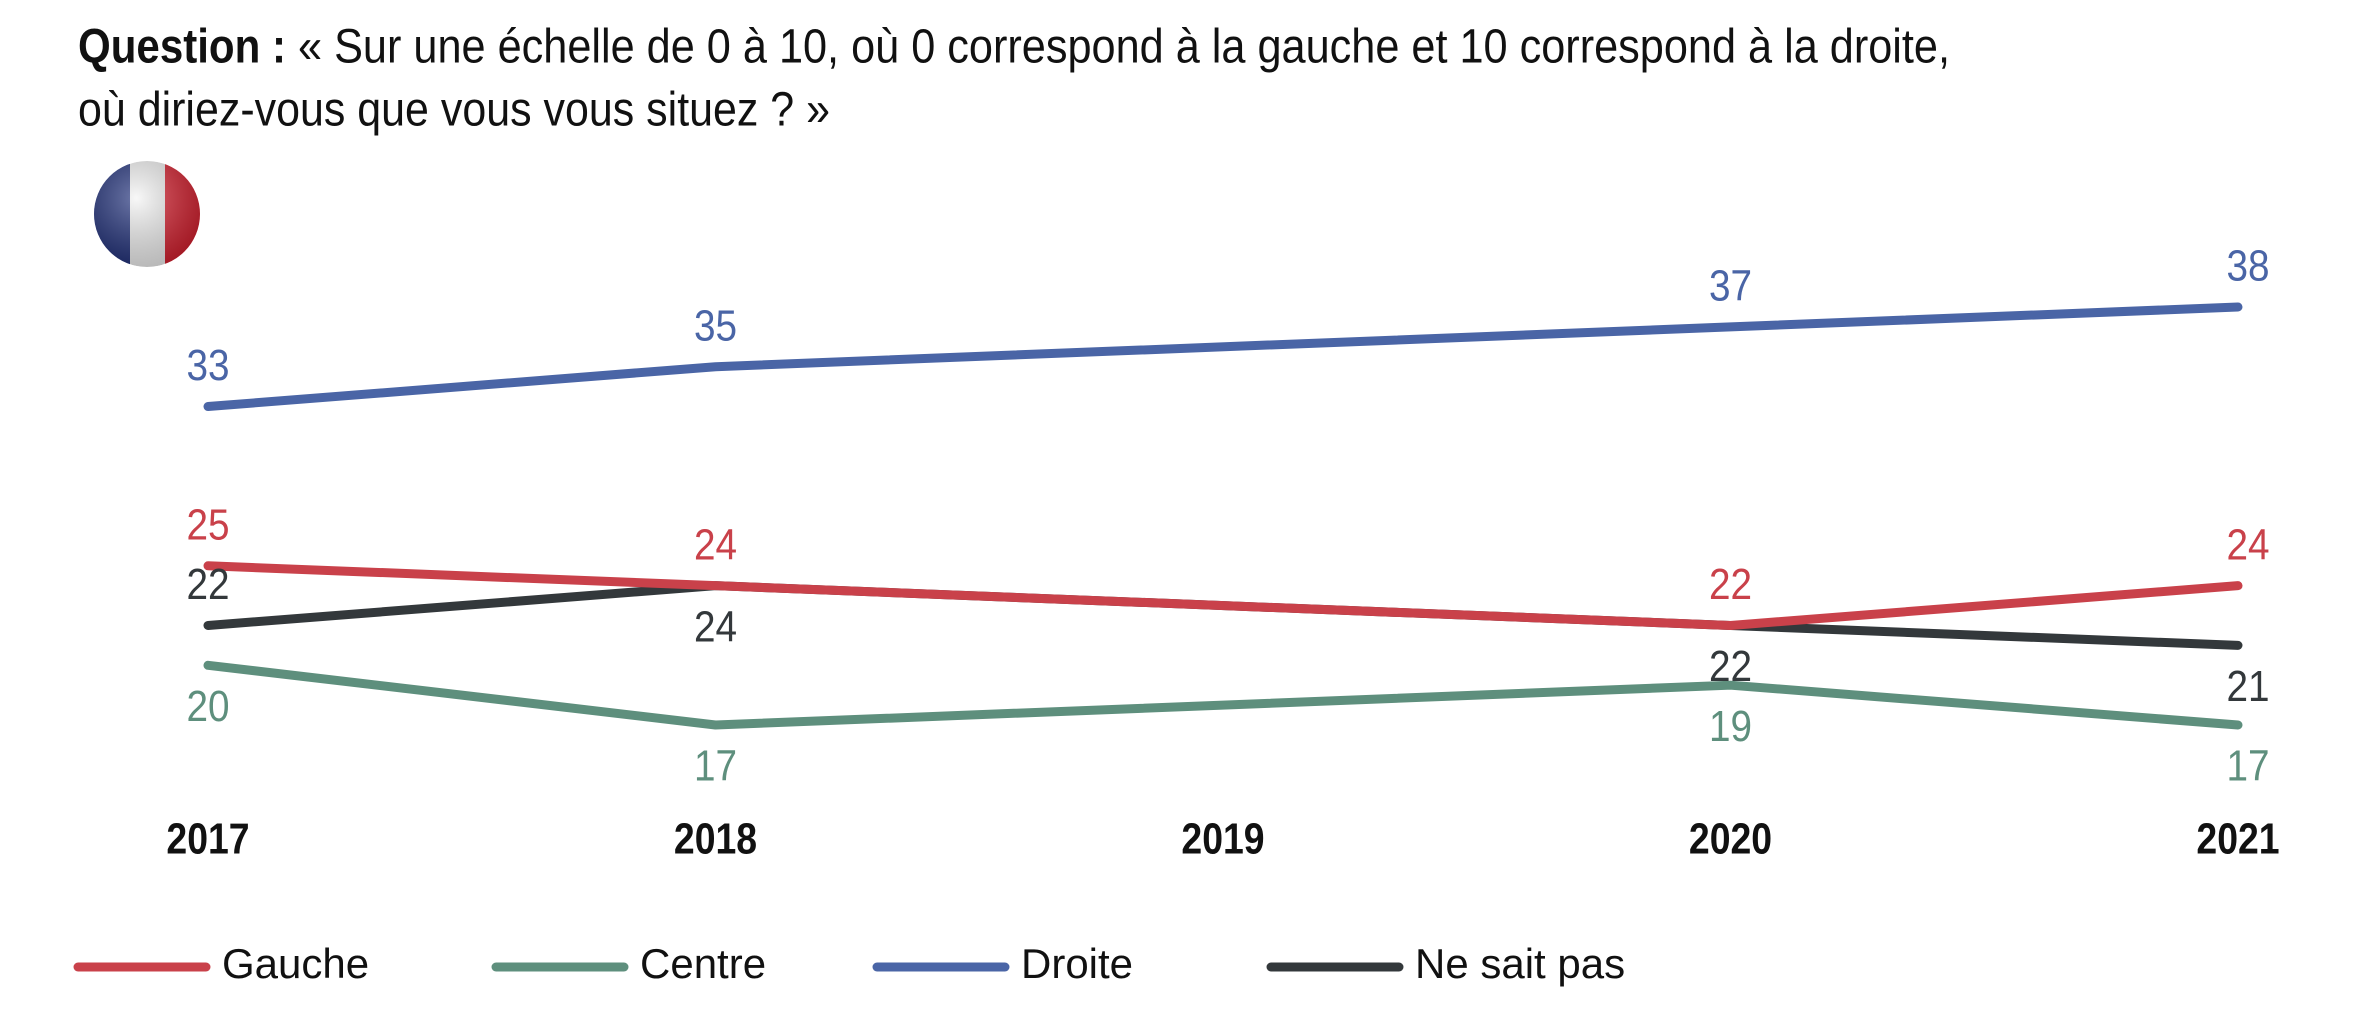 The width and height of the screenshot is (2358, 1010). I want to click on x-tick-label: 2018, so click(715, 839).